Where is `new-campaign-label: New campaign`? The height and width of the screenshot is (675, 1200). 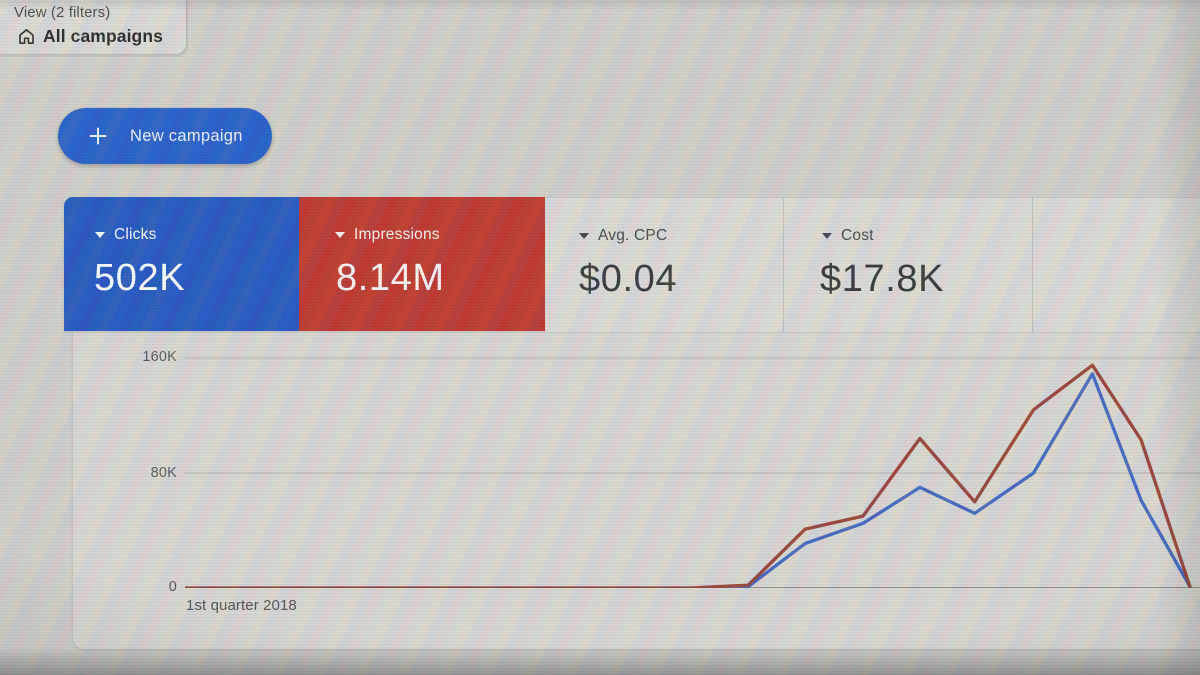
new-campaign-label: New campaign is located at coordinates (186, 135).